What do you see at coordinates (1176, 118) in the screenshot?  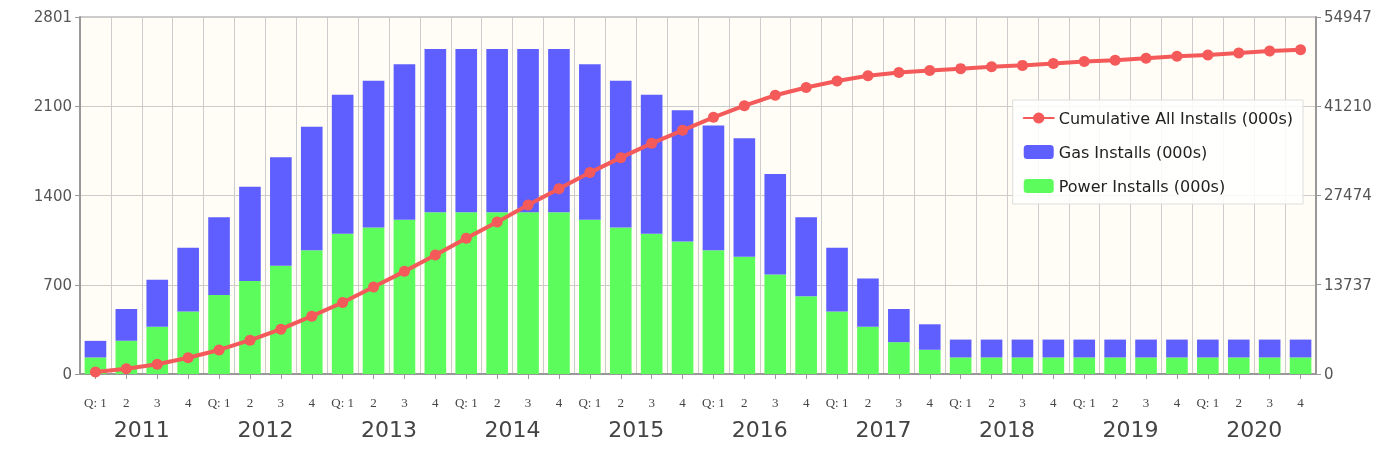 I see `legend-label: Cumulative All Installs (000s)` at bounding box center [1176, 118].